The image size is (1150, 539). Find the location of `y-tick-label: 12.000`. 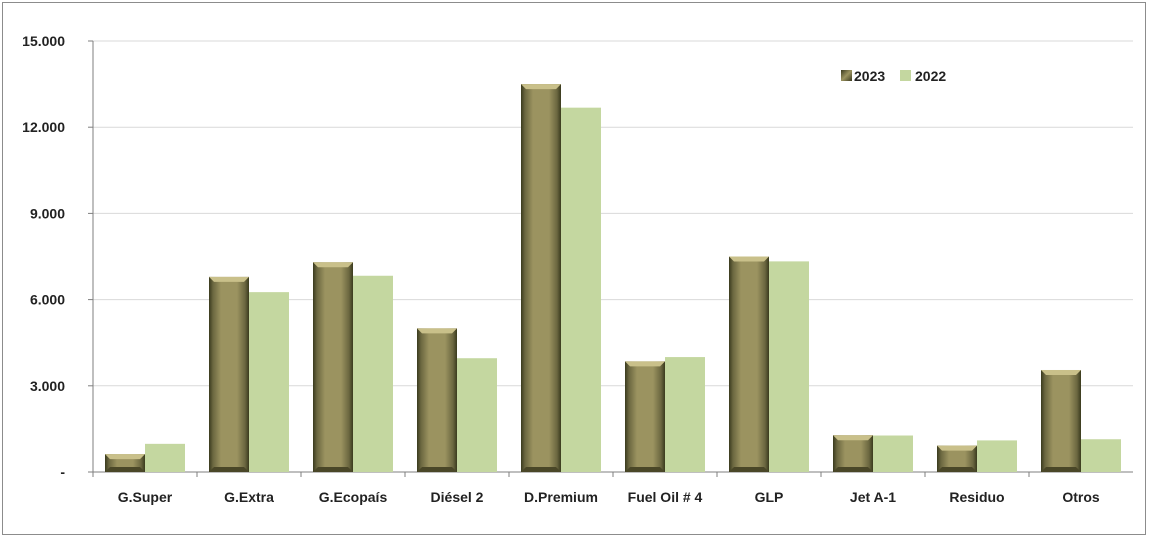

y-tick-label: 12.000 is located at coordinates (43, 127).